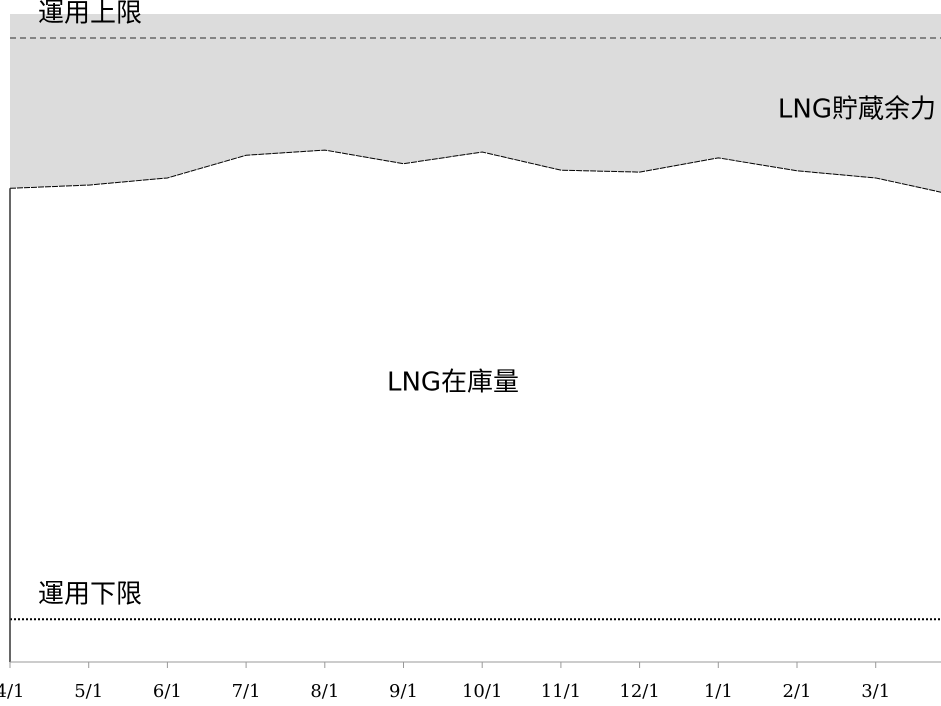 Image resolution: width=941 pixels, height=706 pixels. I want to click on x-tick-label: 7/1, so click(246, 691).